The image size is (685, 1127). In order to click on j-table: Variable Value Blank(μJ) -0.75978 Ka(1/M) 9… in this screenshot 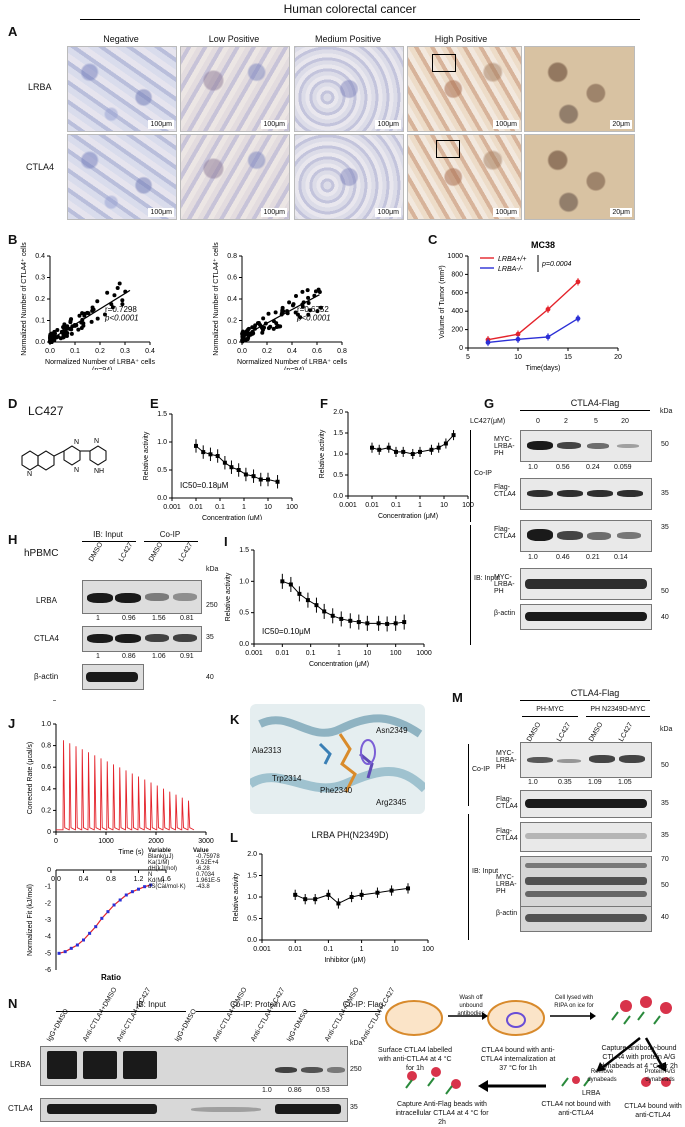, I will do `click(184, 869)`.